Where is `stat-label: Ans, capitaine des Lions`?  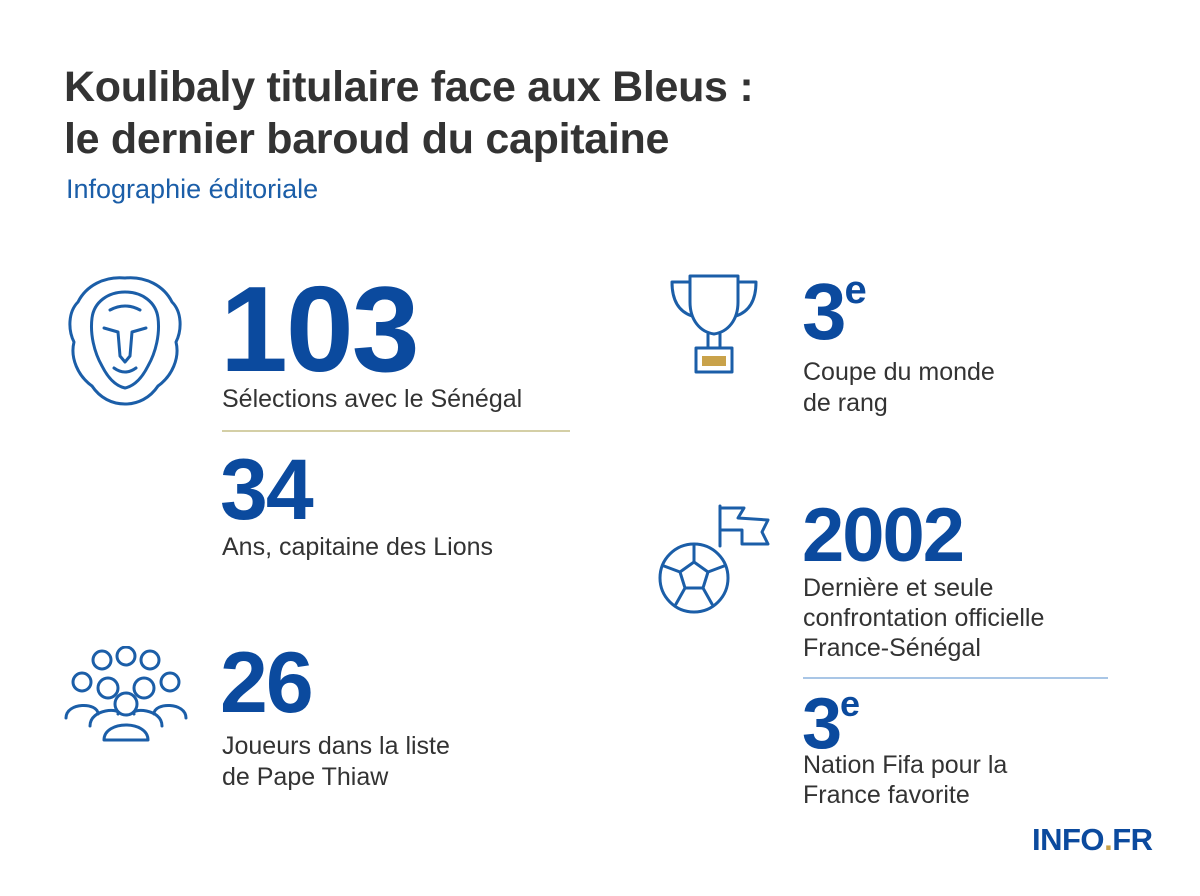 stat-label: Ans, capitaine des Lions is located at coordinates (358, 547).